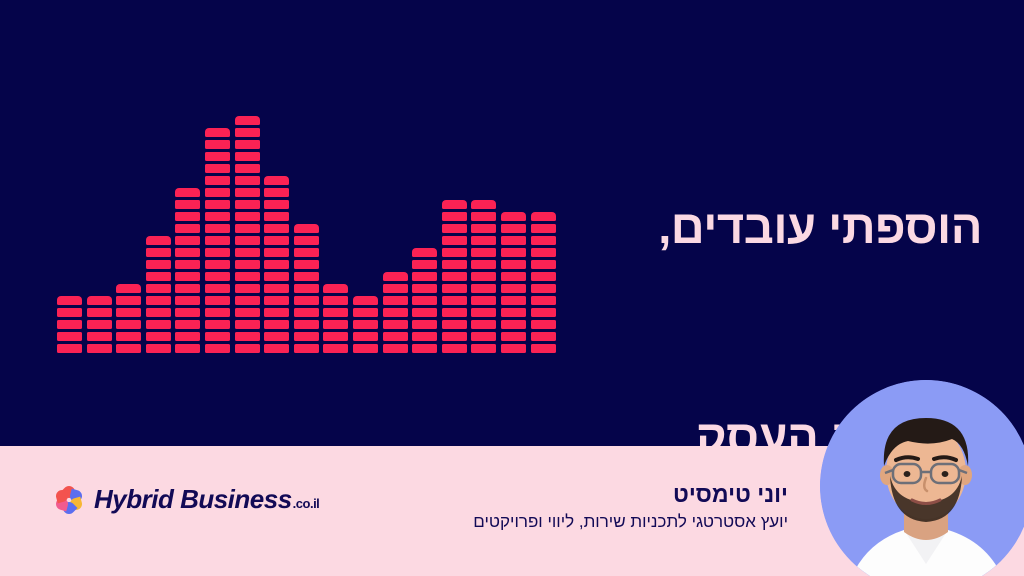  I want to click on presenter-name: יוני טימסיט, so click(730, 494).